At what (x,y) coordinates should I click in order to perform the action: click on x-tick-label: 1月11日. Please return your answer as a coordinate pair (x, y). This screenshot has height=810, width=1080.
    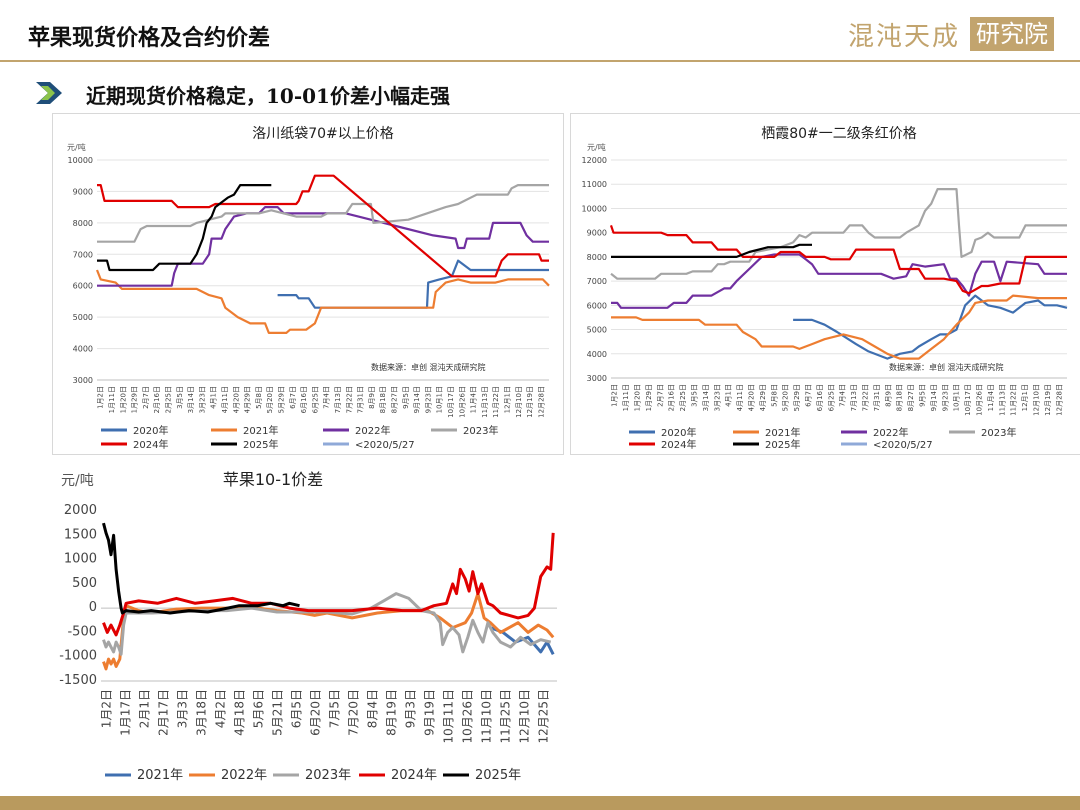
    Looking at the image, I should click on (626, 397).